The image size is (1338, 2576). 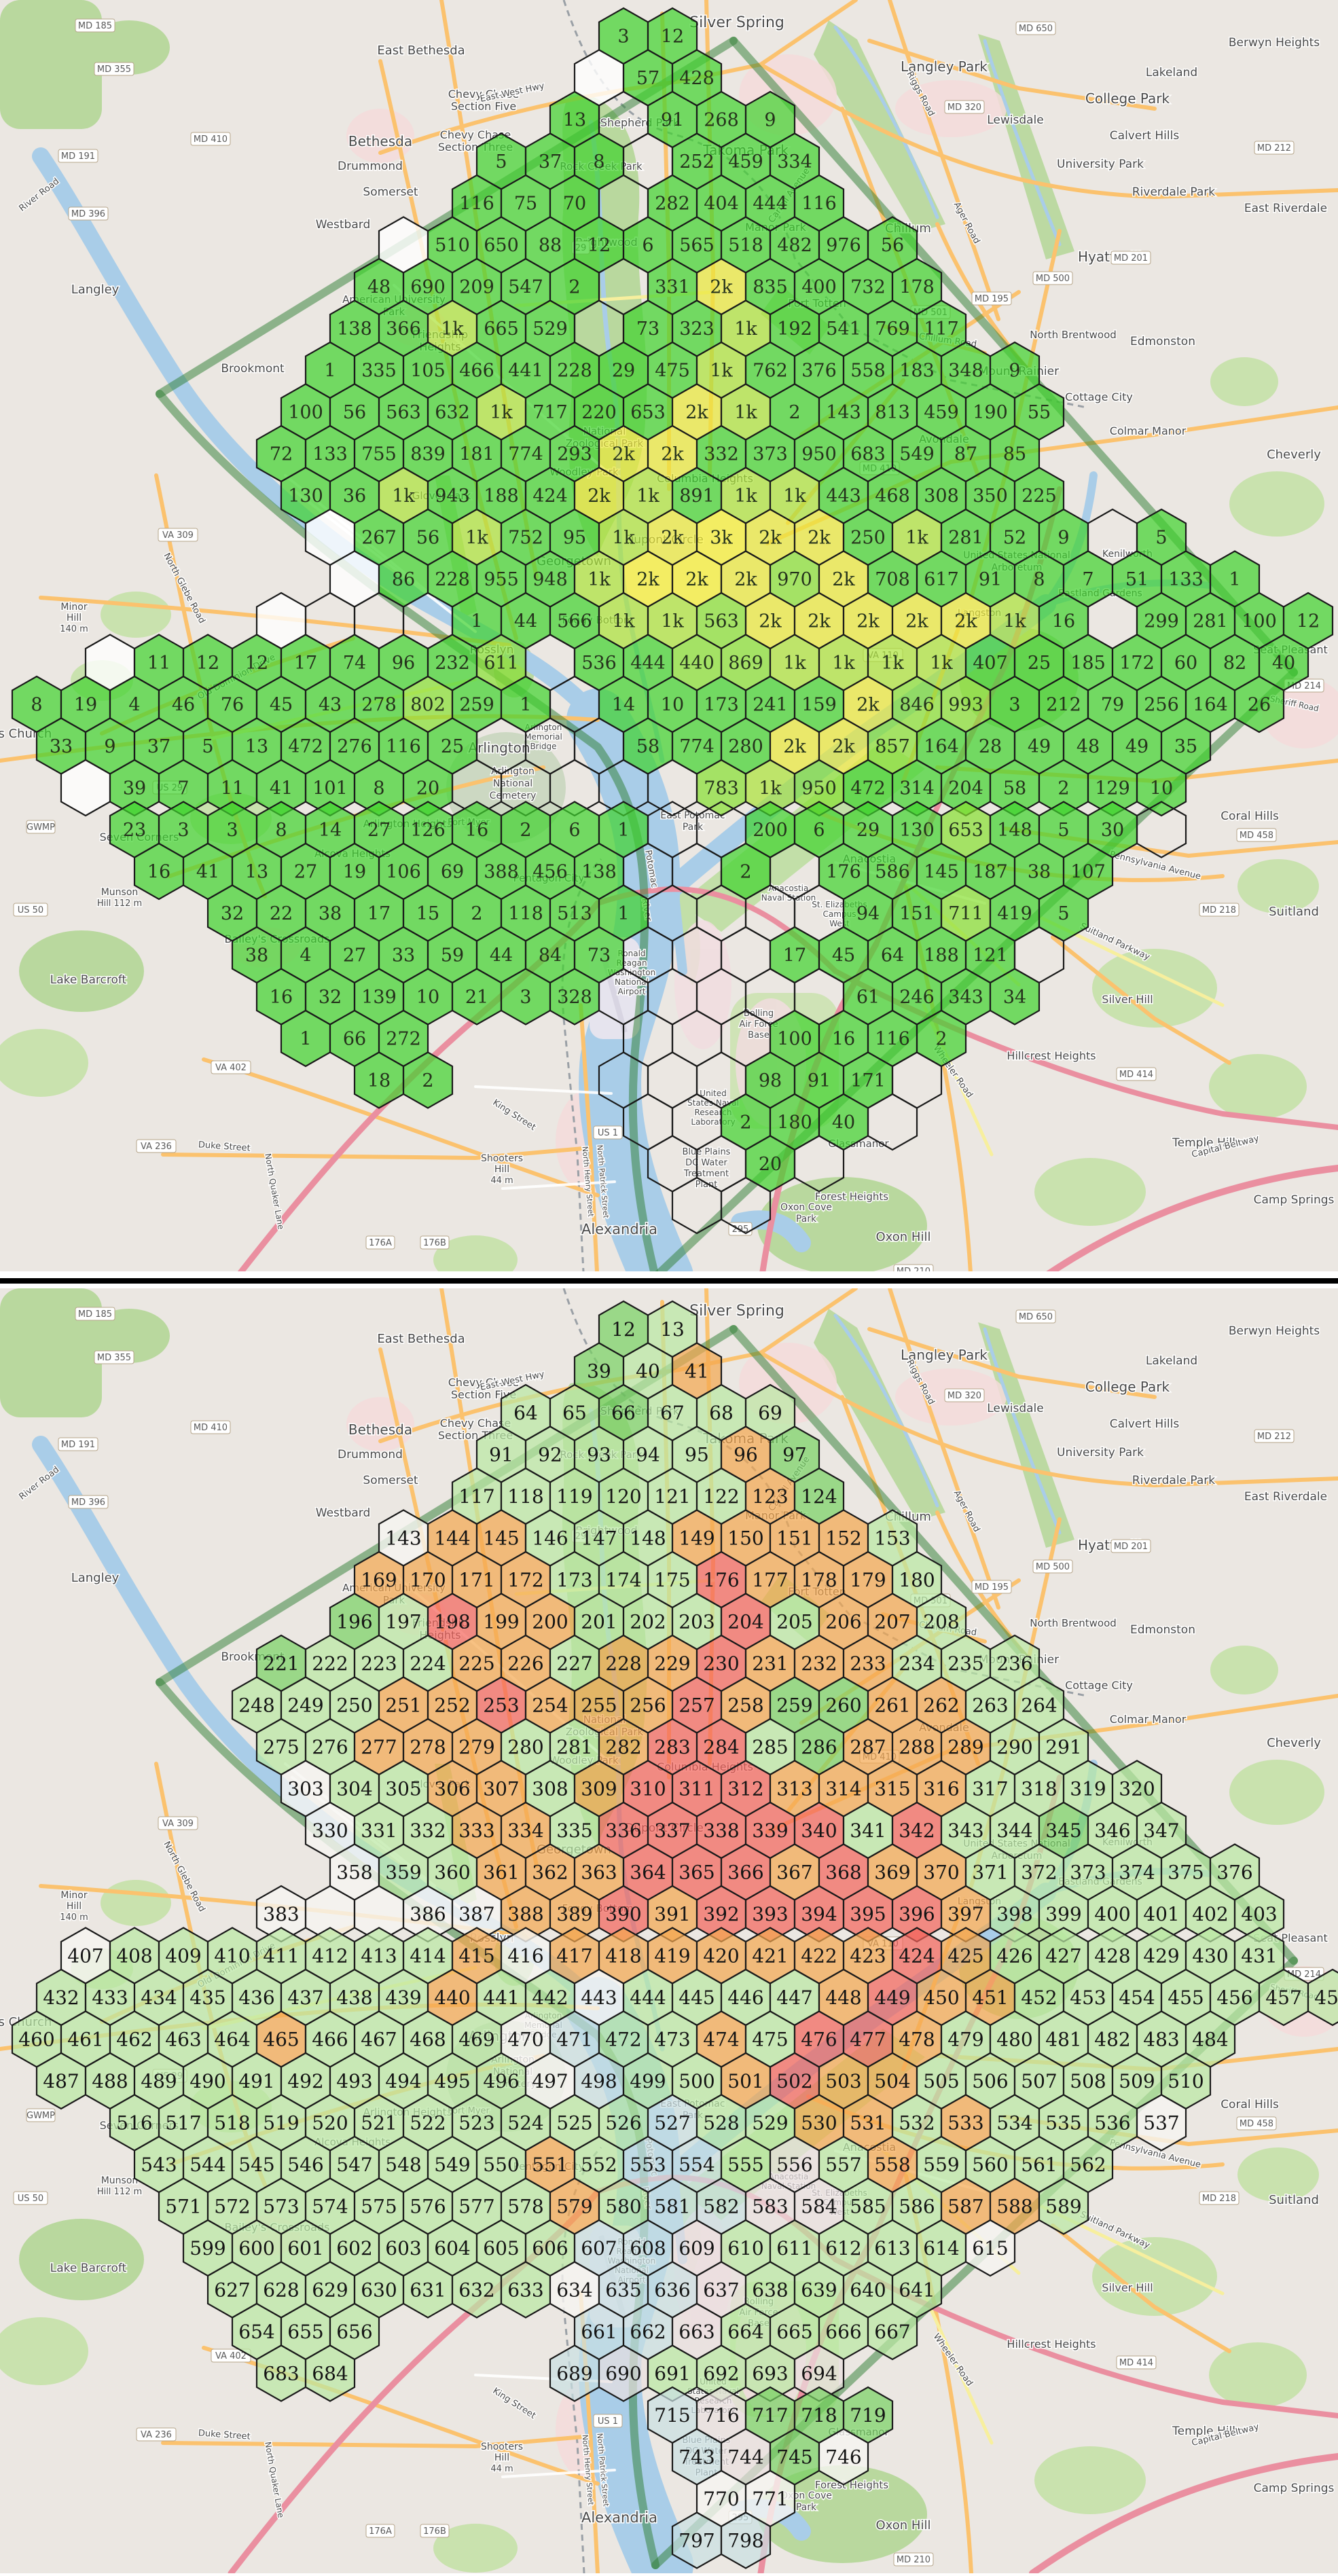 What do you see at coordinates (745, 1998) in the screenshot?
I see `hex-value-label: 446` at bounding box center [745, 1998].